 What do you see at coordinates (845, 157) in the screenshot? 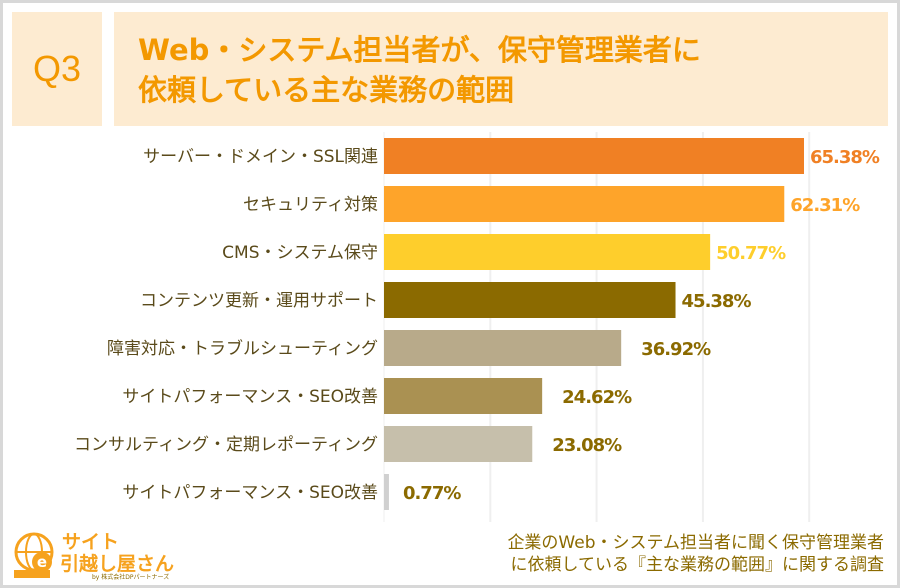
I see `value-label: 65.38%` at bounding box center [845, 157].